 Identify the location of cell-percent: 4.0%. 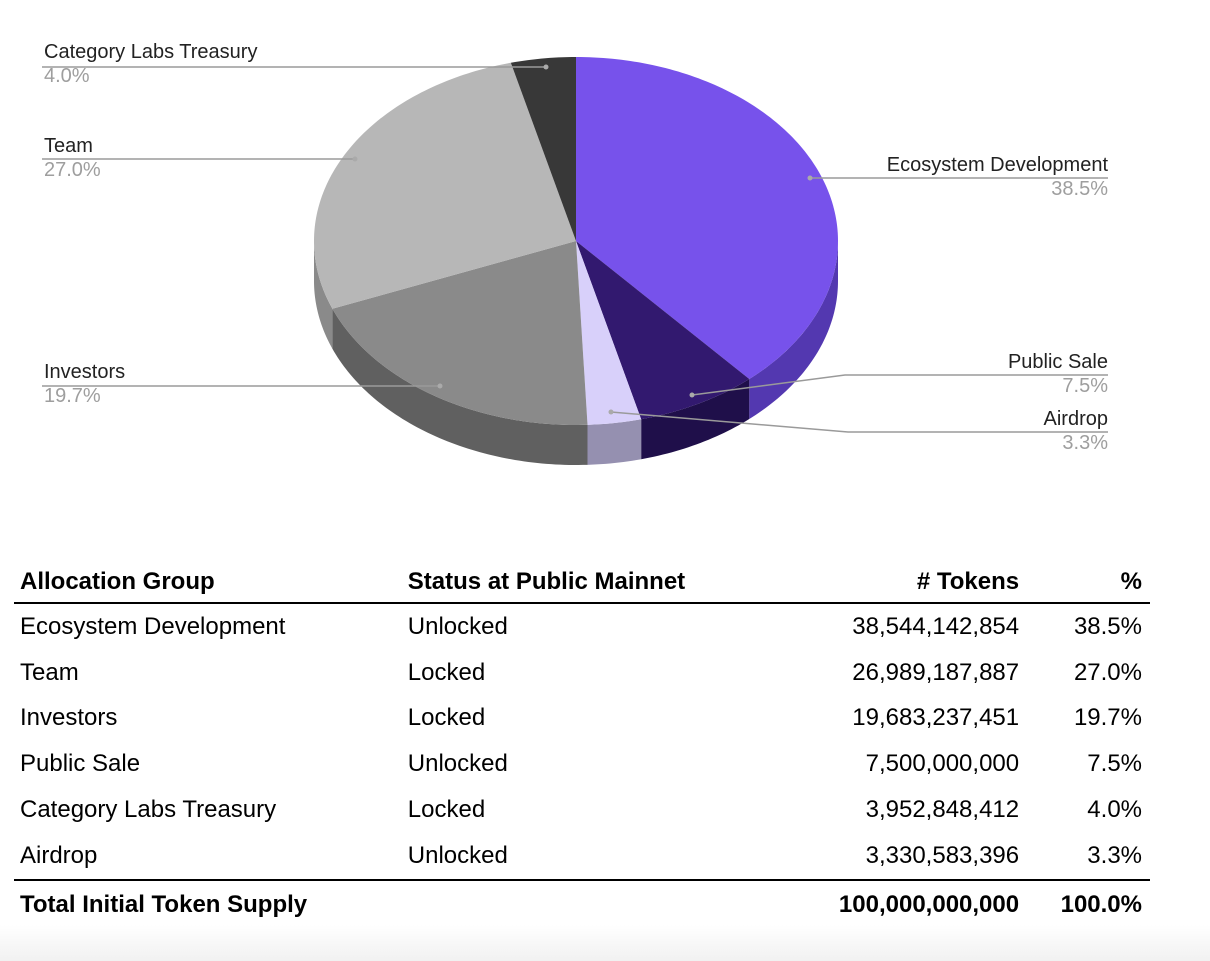
(1114, 810).